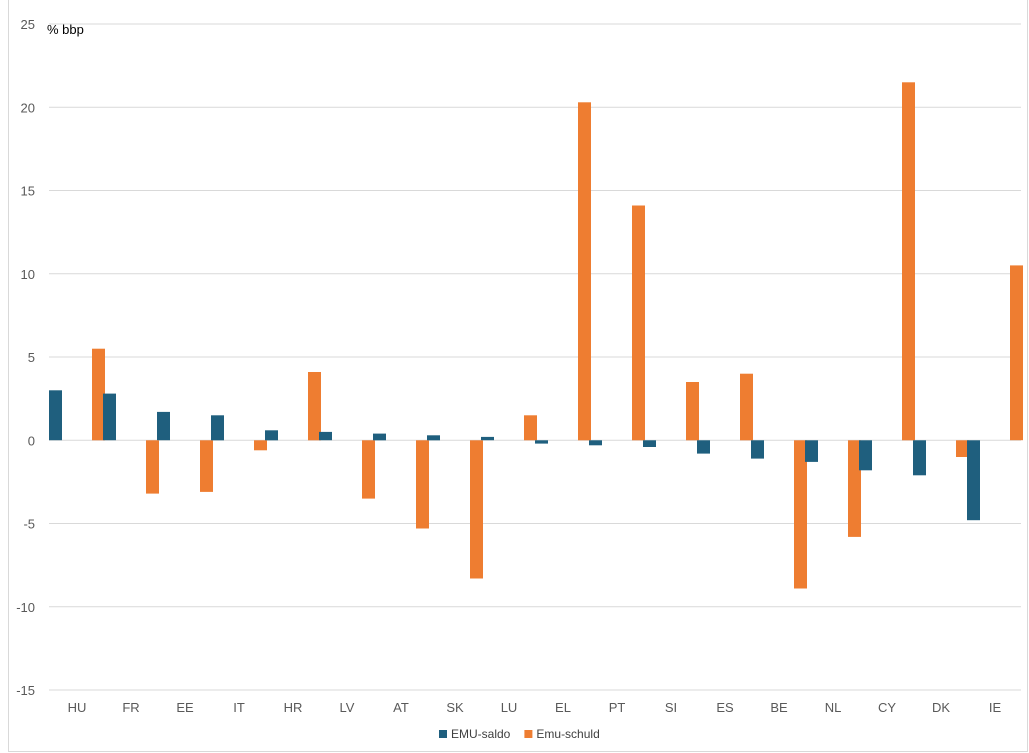 Image resolution: width=1029 pixels, height=753 pixels. What do you see at coordinates (109, 417) in the screenshot?
I see `bar-emu-saldo-fr` at bounding box center [109, 417].